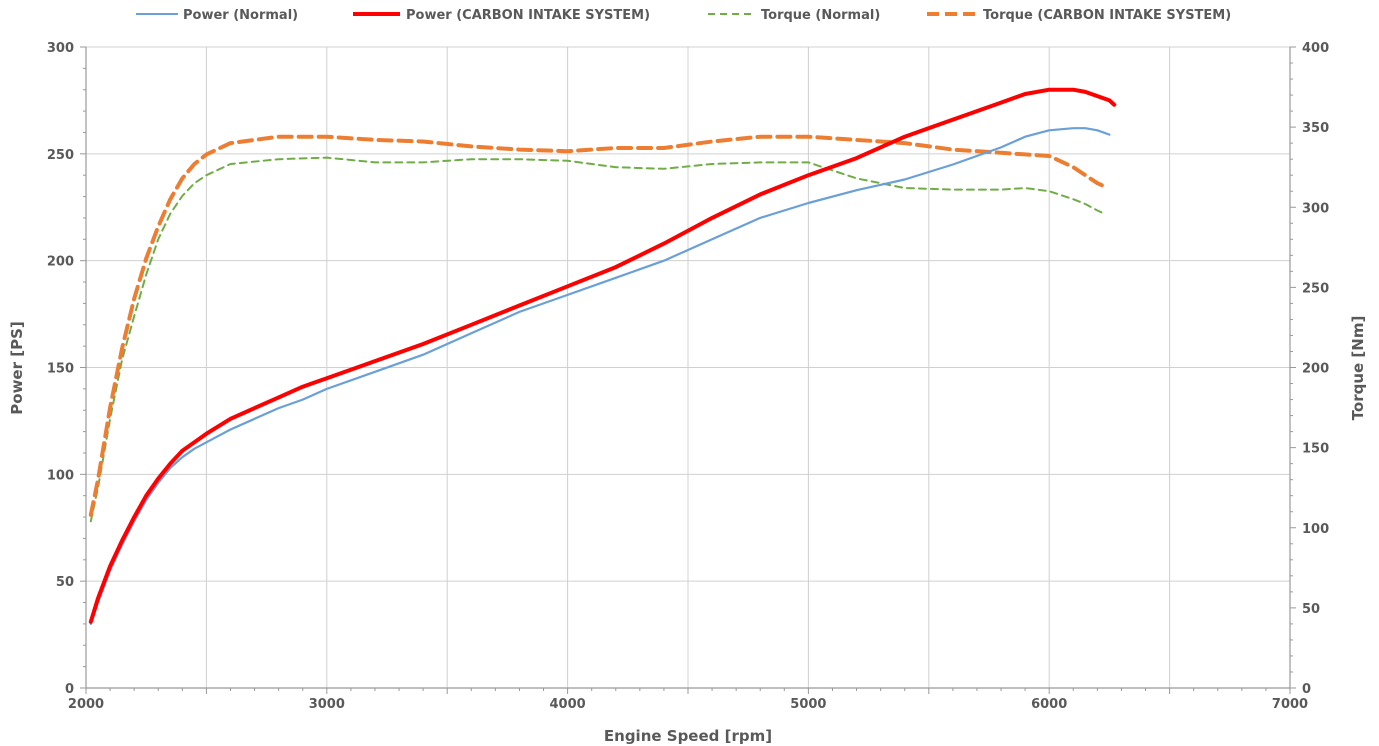  What do you see at coordinates (528, 15) in the screenshot?
I see `legend-label-power-carbon: Power (CARBON INTAKE SYSTEM)` at bounding box center [528, 15].